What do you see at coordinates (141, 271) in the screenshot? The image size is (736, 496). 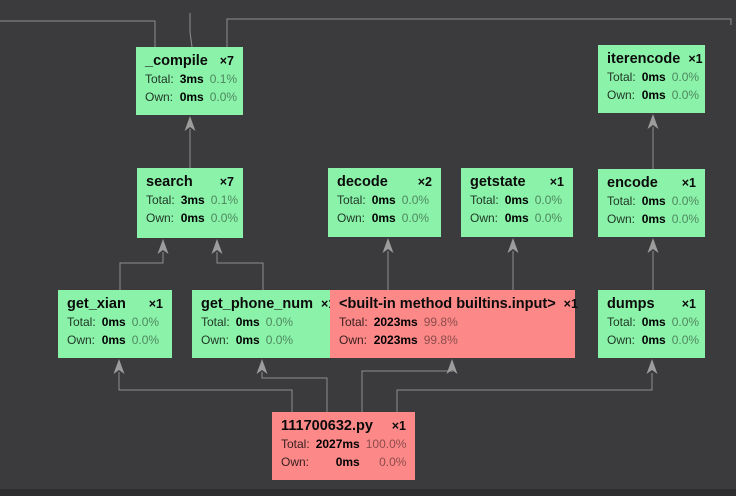 I see `edge-get_xian-to-search` at bounding box center [141, 271].